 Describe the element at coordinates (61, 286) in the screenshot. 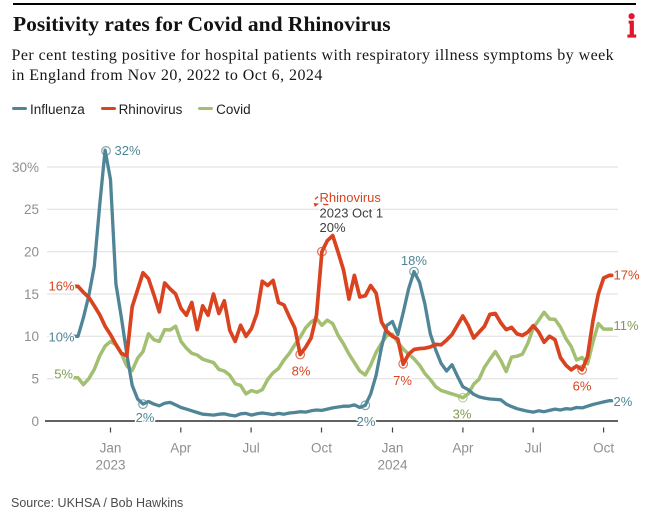

I see `svg-text: 16%` at that location.